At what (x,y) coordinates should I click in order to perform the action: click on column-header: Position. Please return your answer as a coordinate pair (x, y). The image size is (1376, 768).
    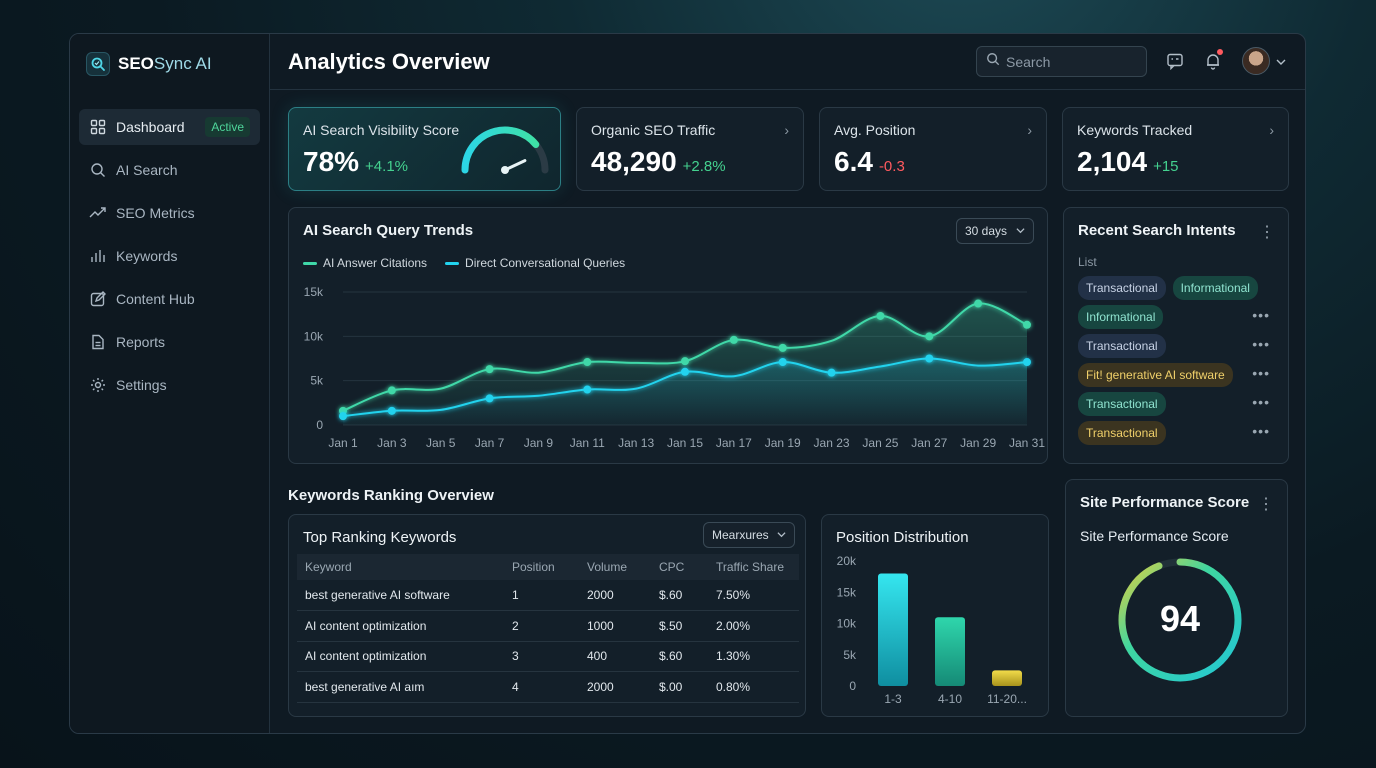
    Looking at the image, I should click on (541, 567).